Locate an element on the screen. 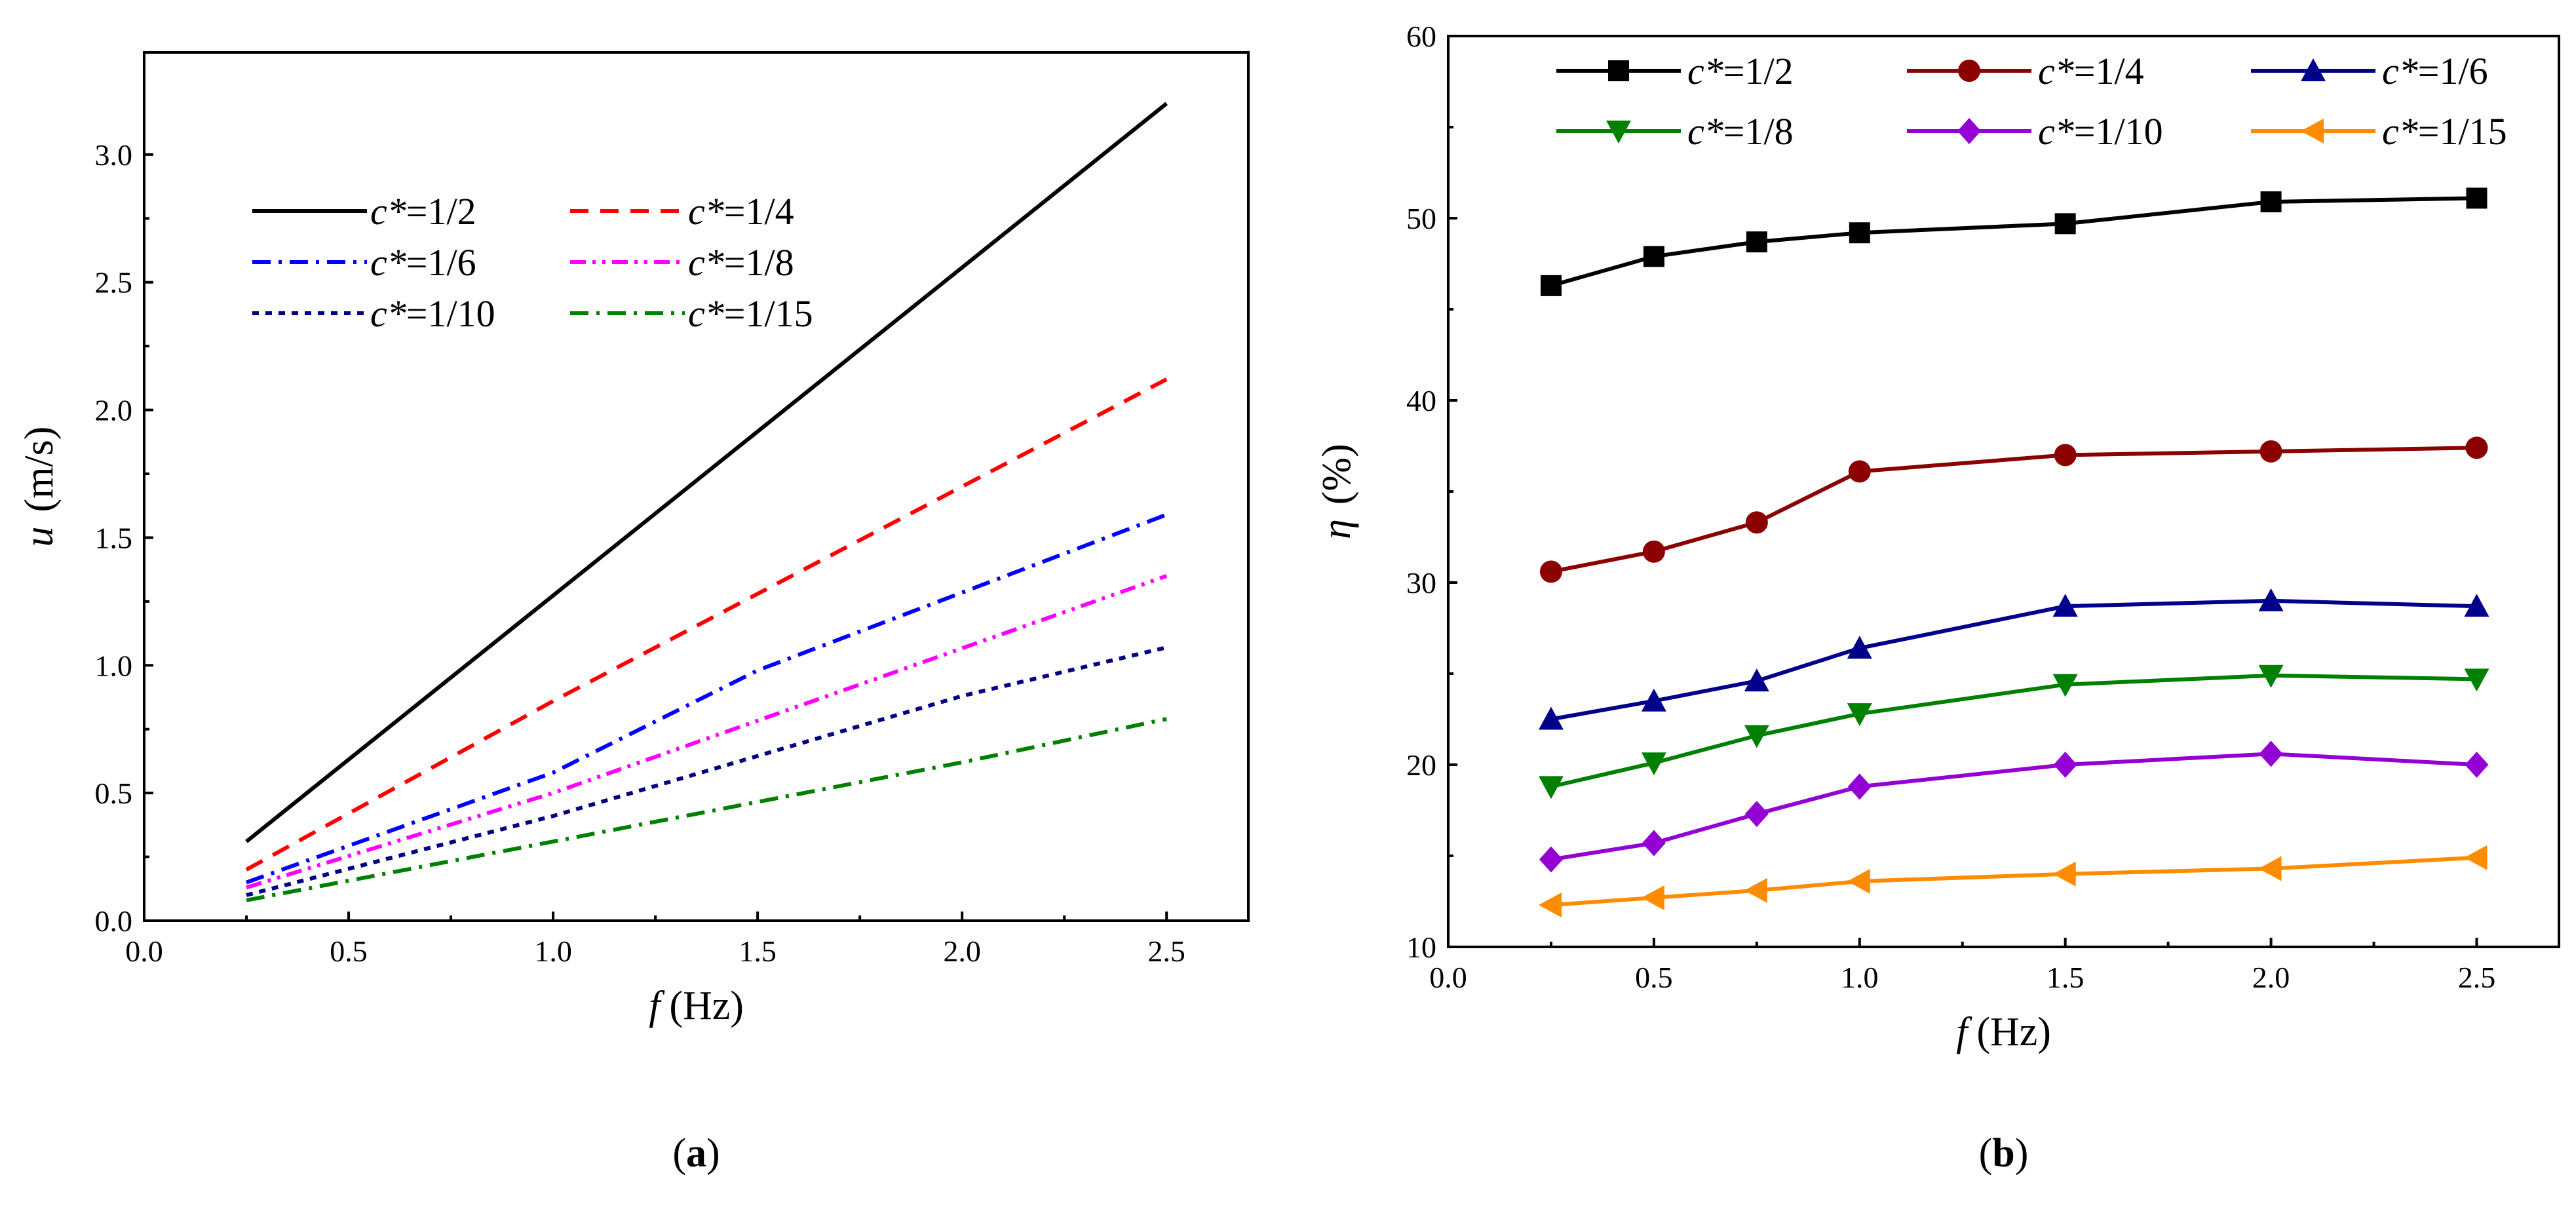  y-tick-label: 3.0 is located at coordinates (114, 155).